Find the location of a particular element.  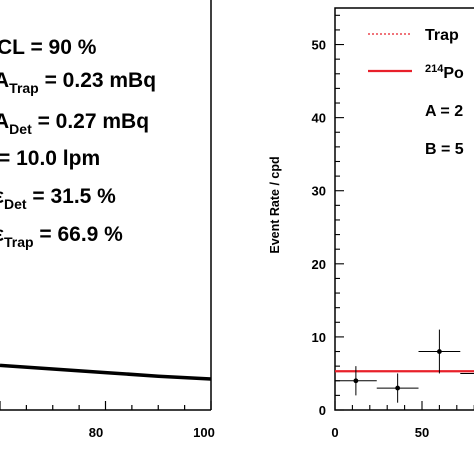

annotation-B-part: B = 5 is located at coordinates (444, 149).